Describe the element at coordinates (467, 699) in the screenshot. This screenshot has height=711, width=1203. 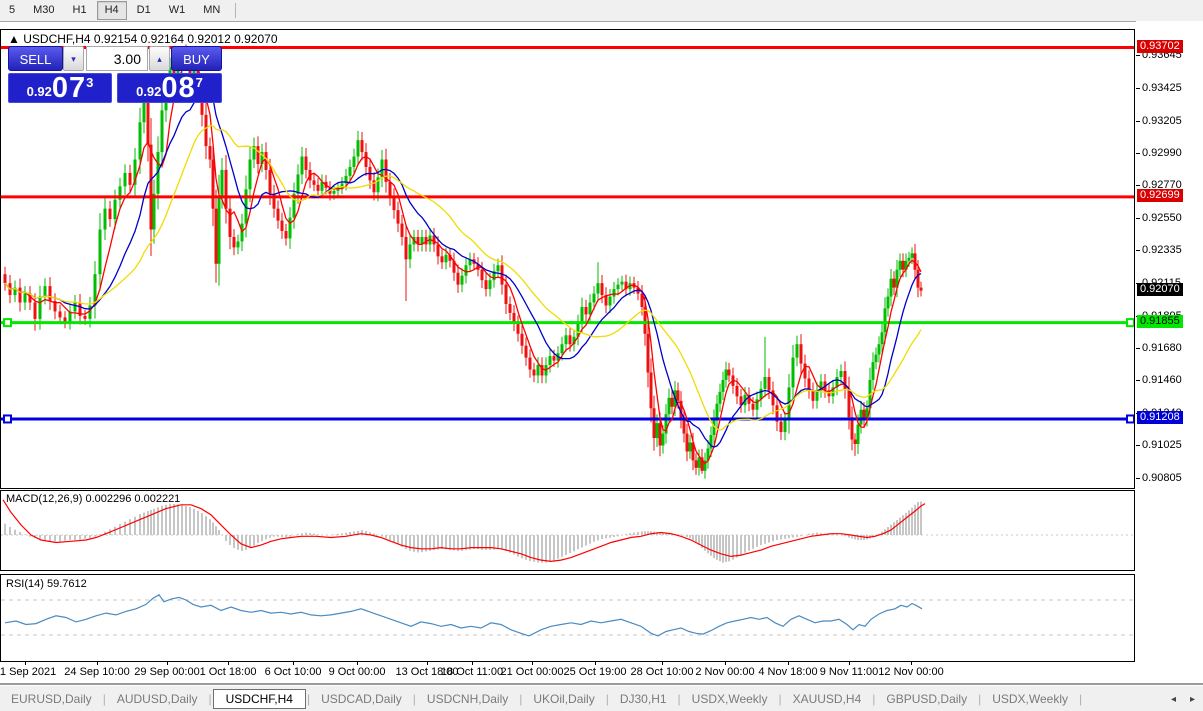
I see `chart-tab-usdcnh-daily: USDCNH,Daily` at that location.